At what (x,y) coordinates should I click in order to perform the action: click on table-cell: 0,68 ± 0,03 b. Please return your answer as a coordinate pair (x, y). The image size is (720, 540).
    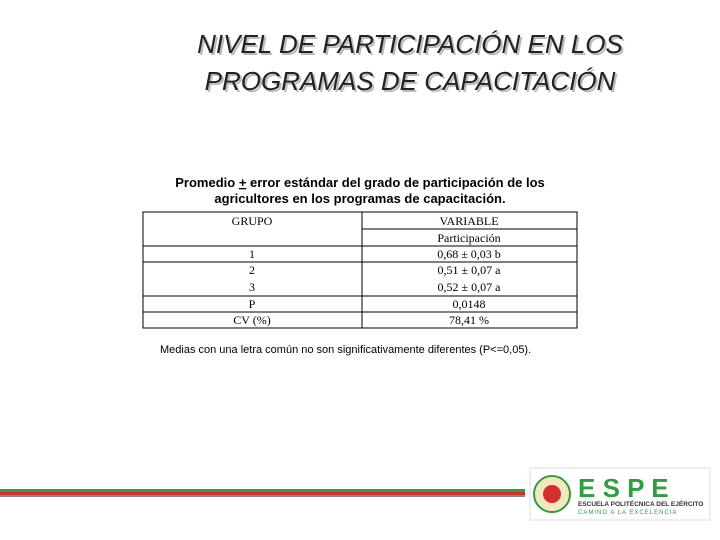
    Looking at the image, I should click on (469, 254).